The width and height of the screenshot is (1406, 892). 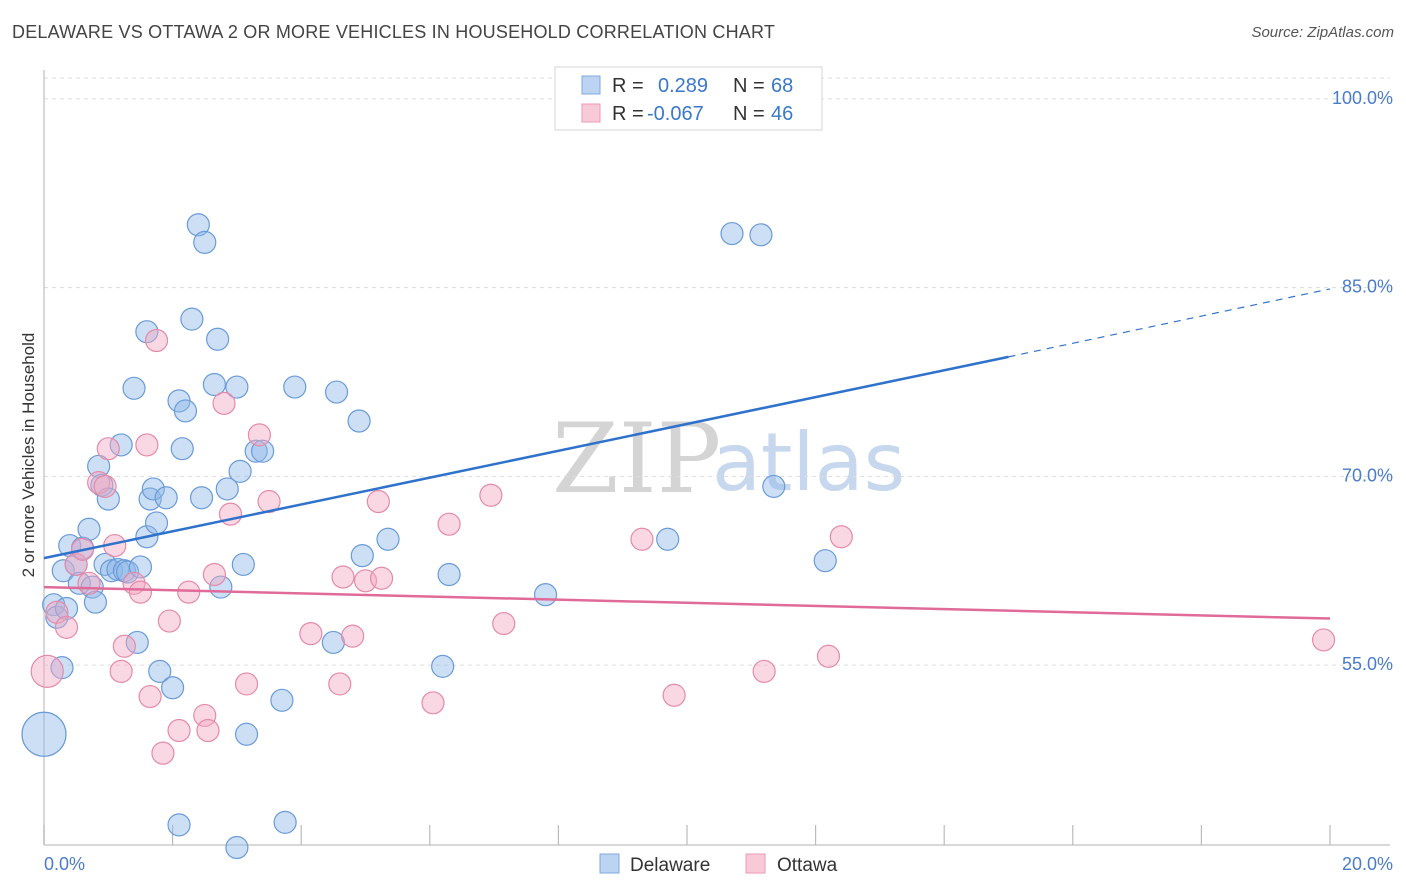 I want to click on legend-n-label-ottawa: N =, so click(x=749, y=114).